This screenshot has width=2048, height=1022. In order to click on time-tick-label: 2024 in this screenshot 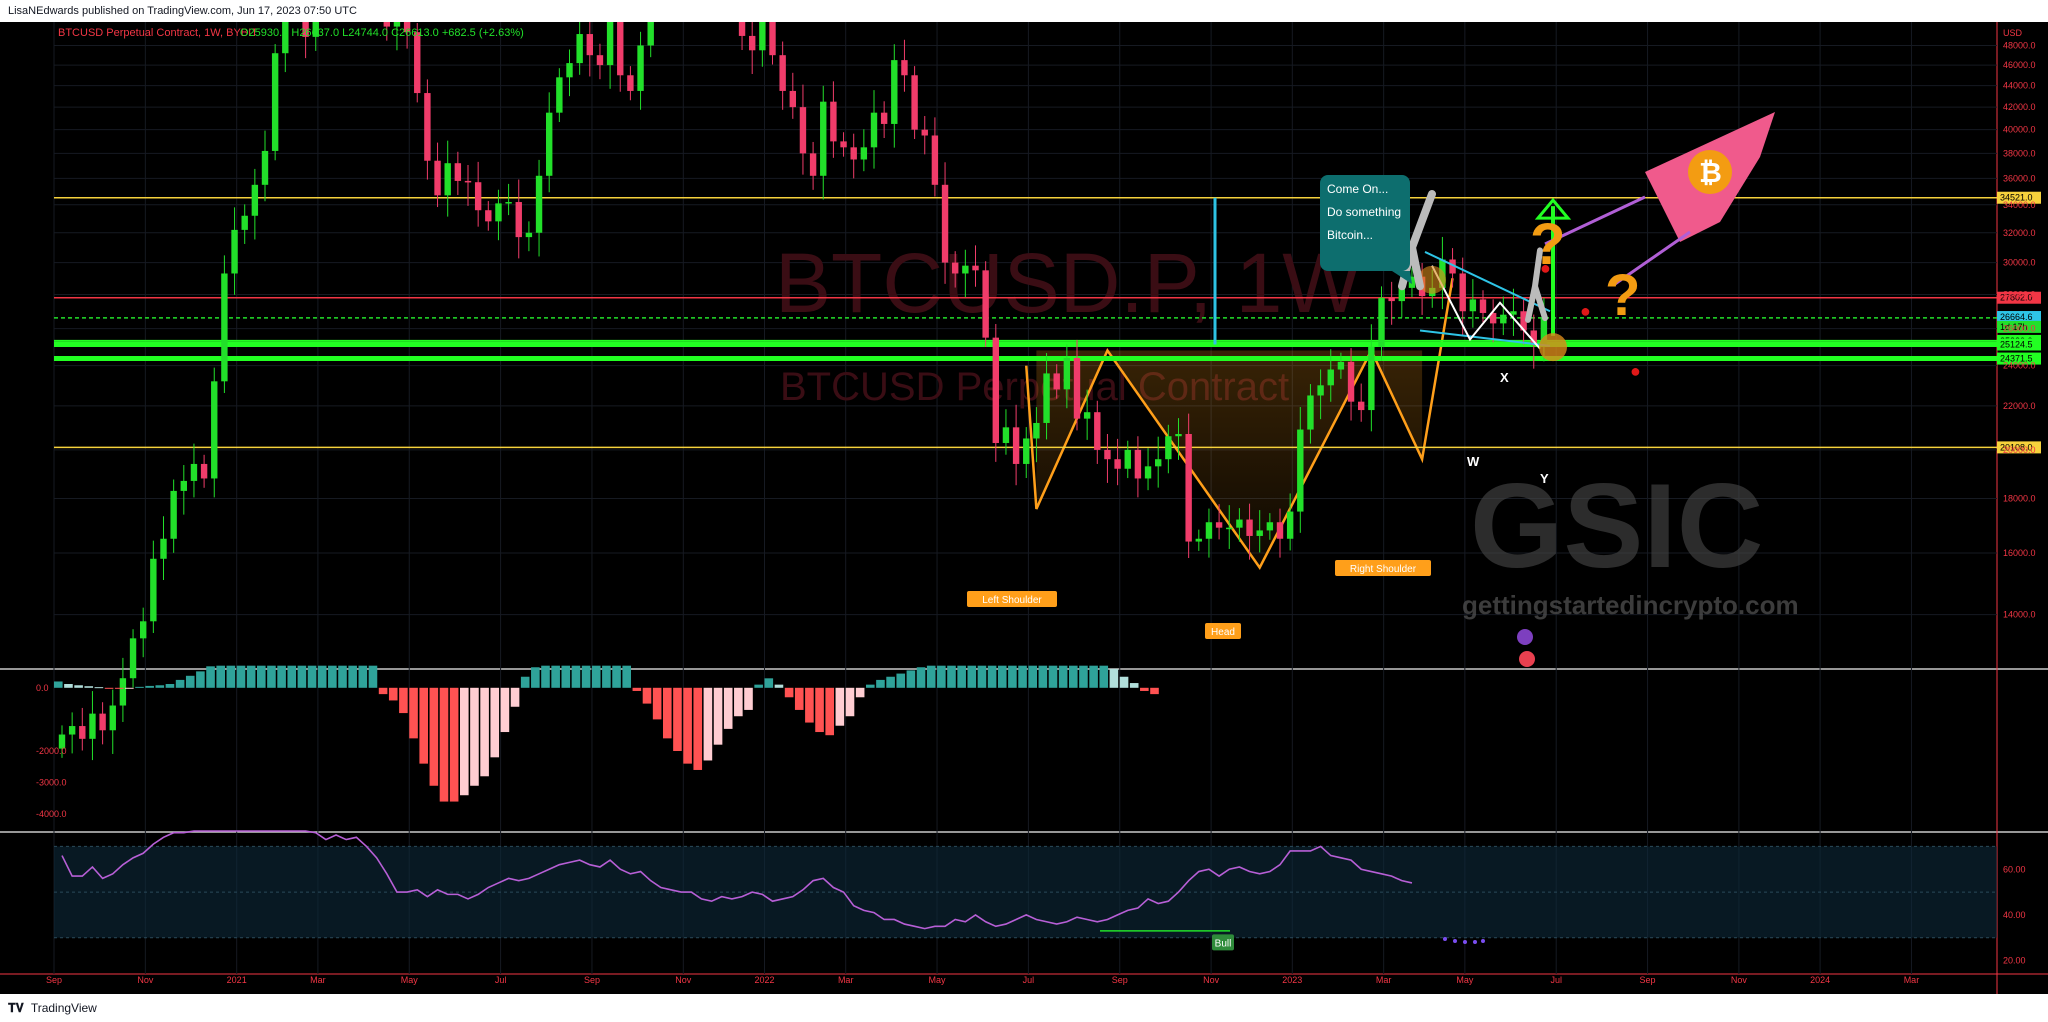, I will do `click(1820, 980)`.